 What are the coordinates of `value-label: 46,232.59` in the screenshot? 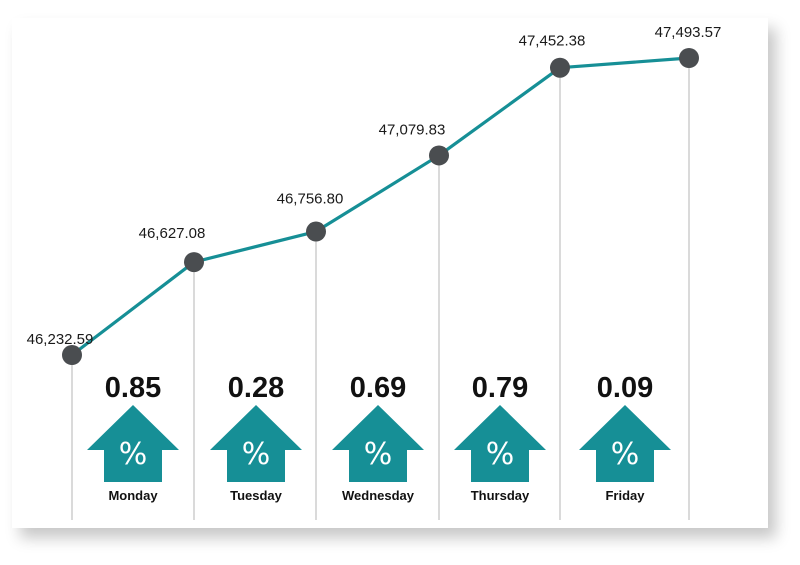 It's located at (60, 339).